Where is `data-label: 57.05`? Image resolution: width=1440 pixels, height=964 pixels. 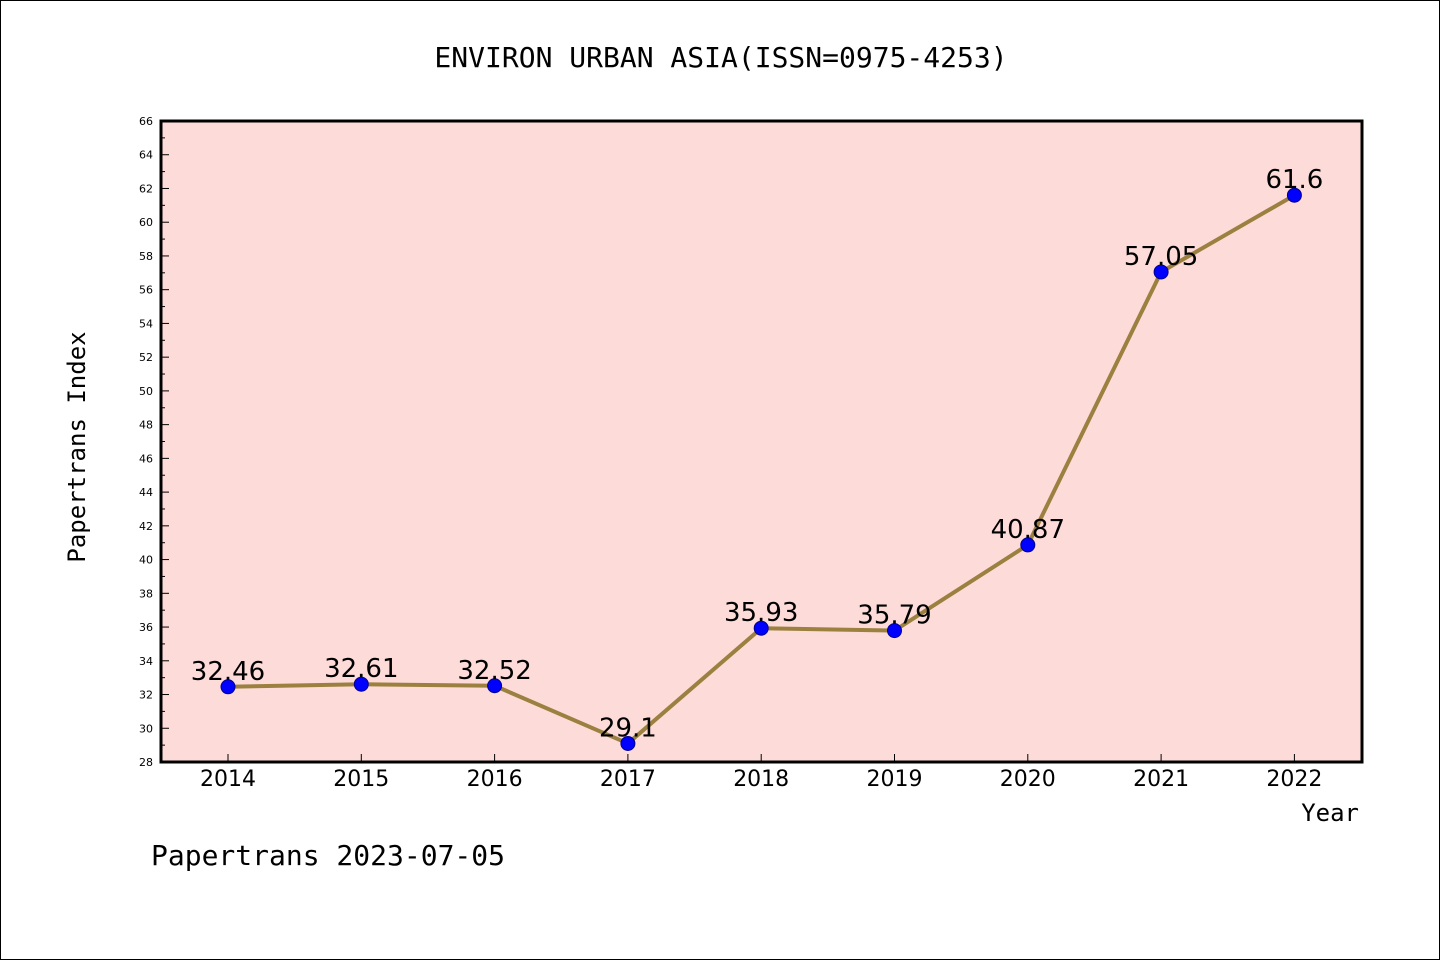
data-label: 57.05 is located at coordinates (1161, 257).